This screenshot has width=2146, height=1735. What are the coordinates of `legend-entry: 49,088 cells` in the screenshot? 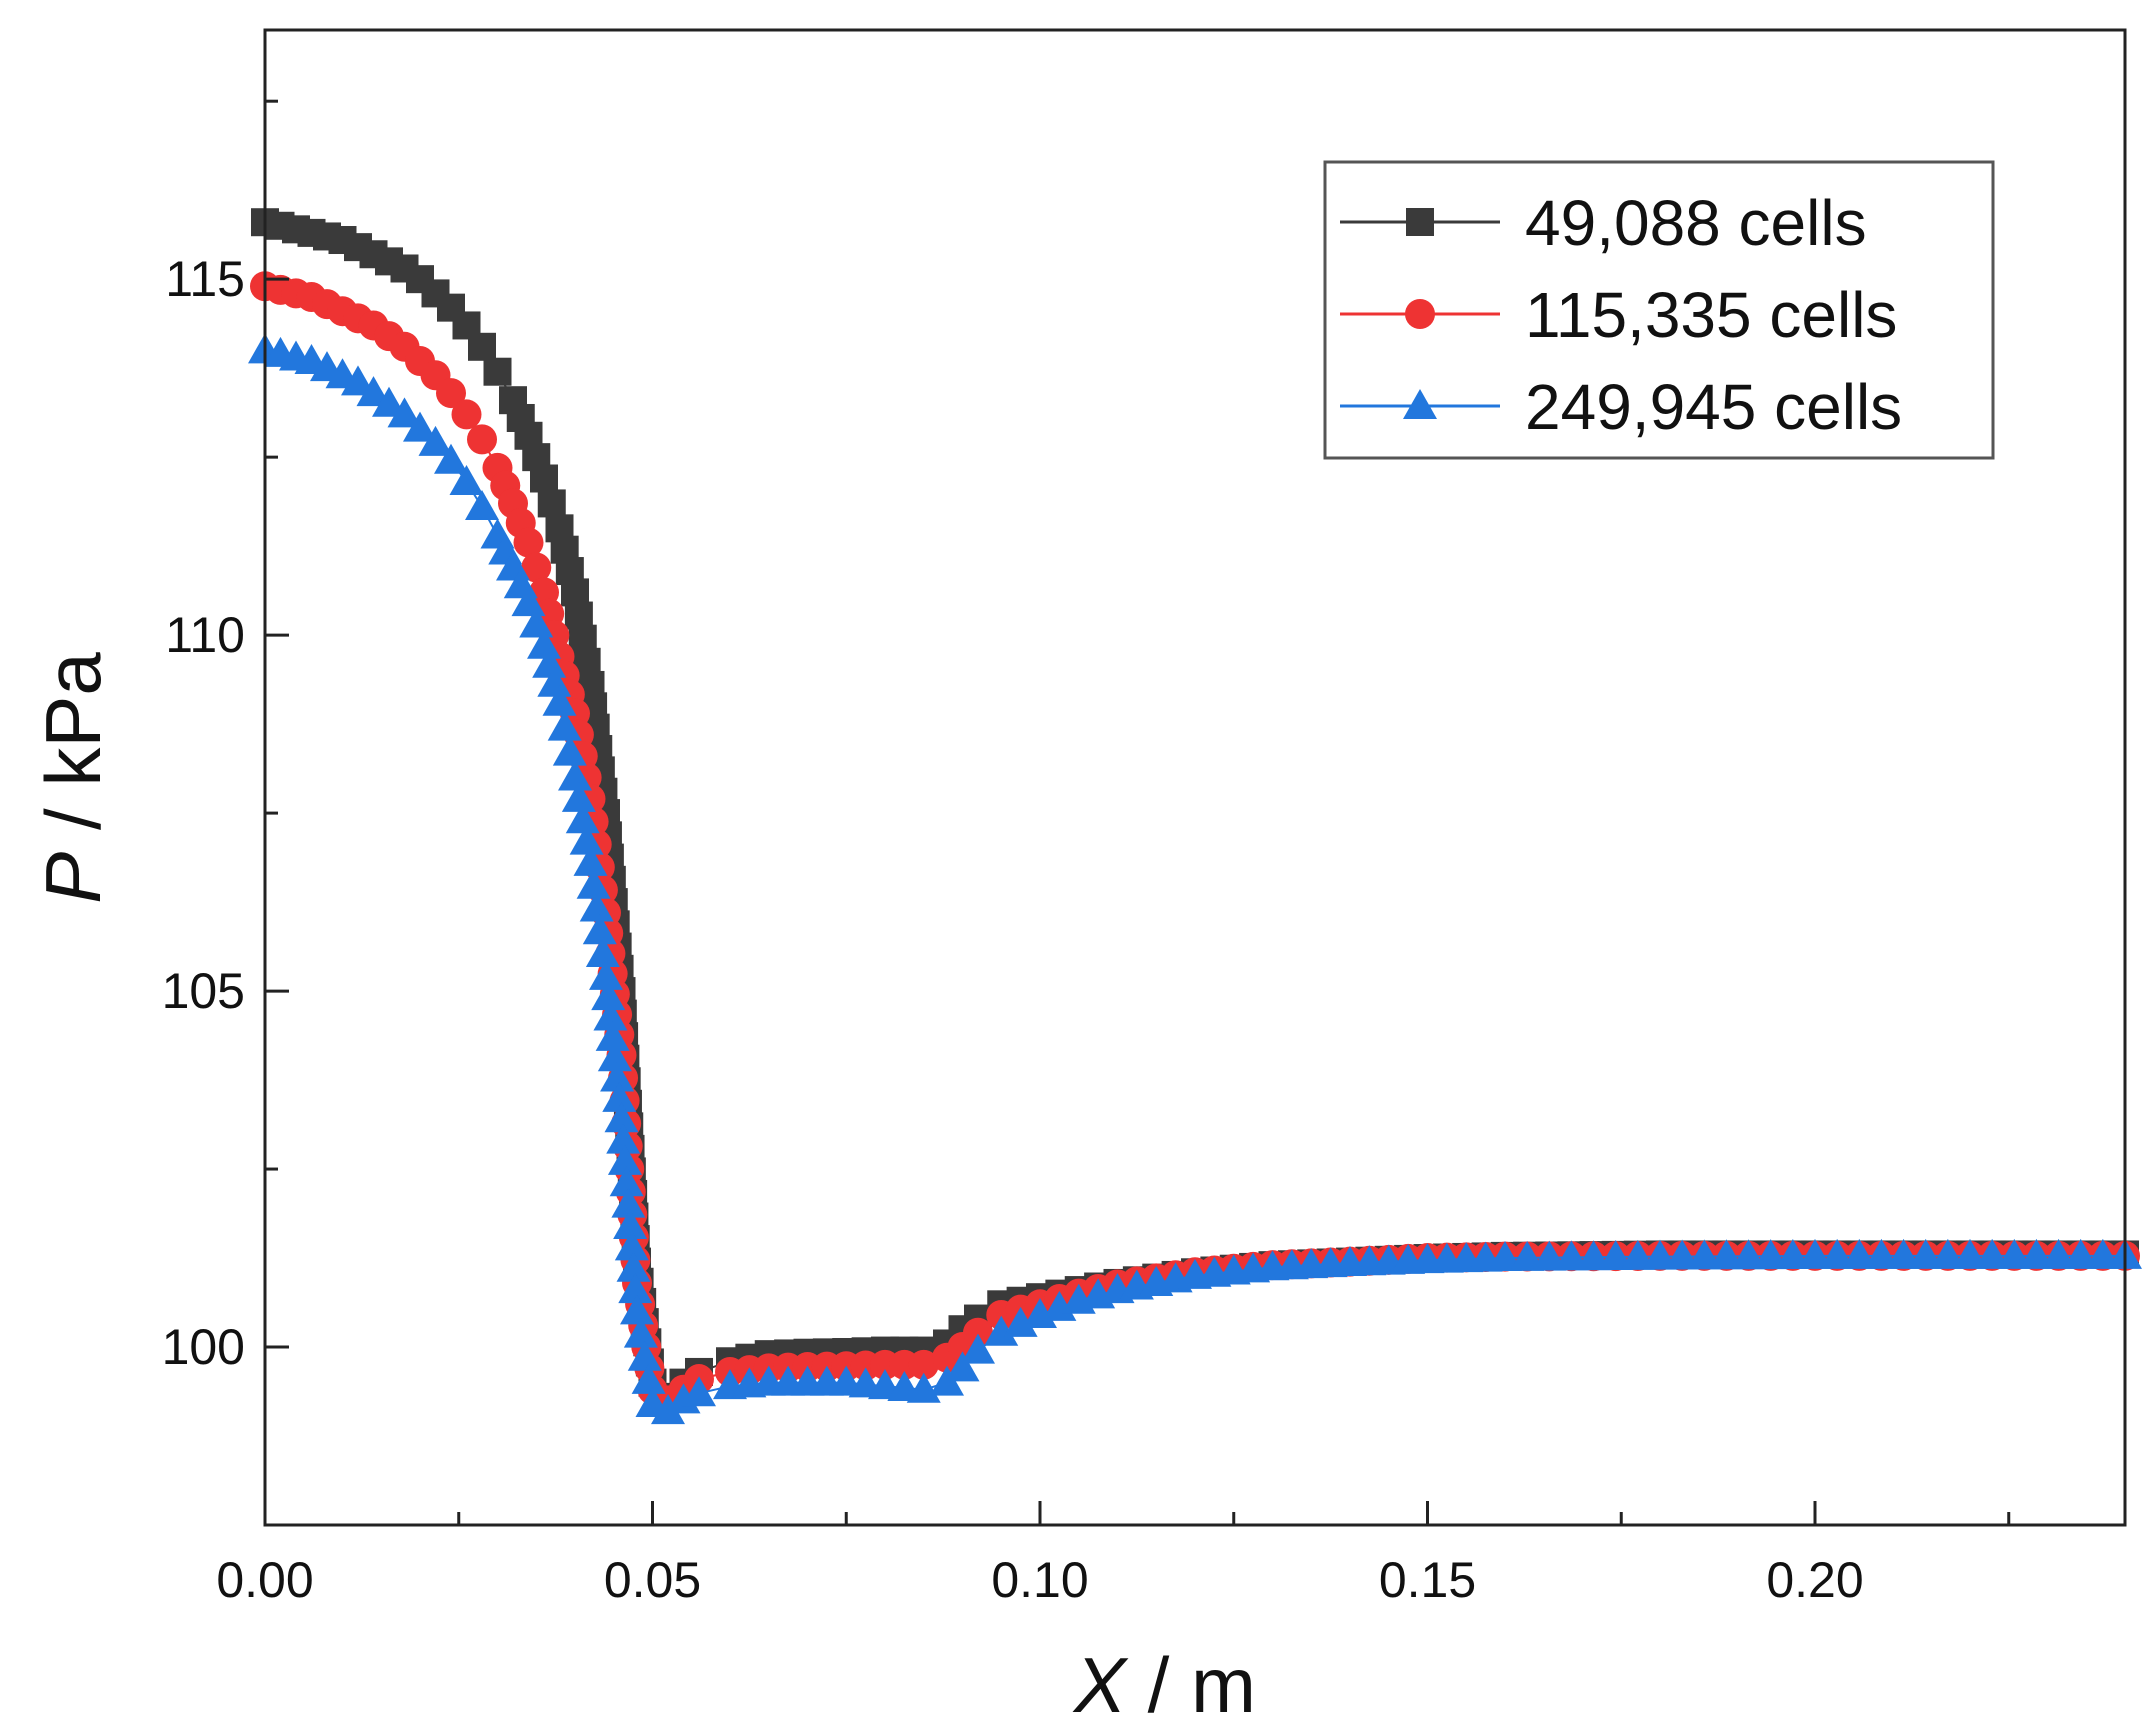 It's located at (1603, 223).